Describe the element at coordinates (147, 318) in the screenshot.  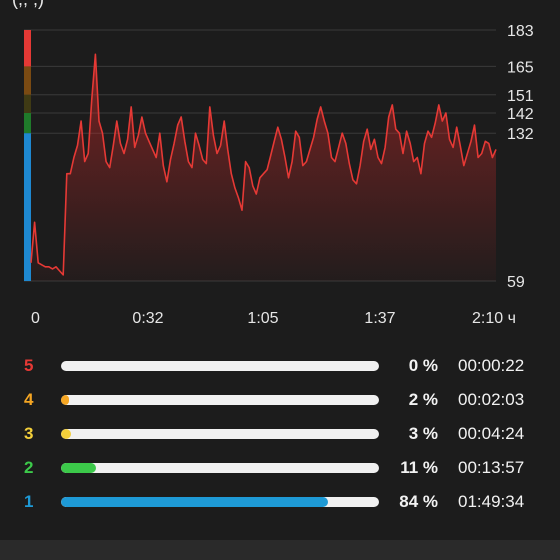
I see `x-tick-label: 0:32` at that location.